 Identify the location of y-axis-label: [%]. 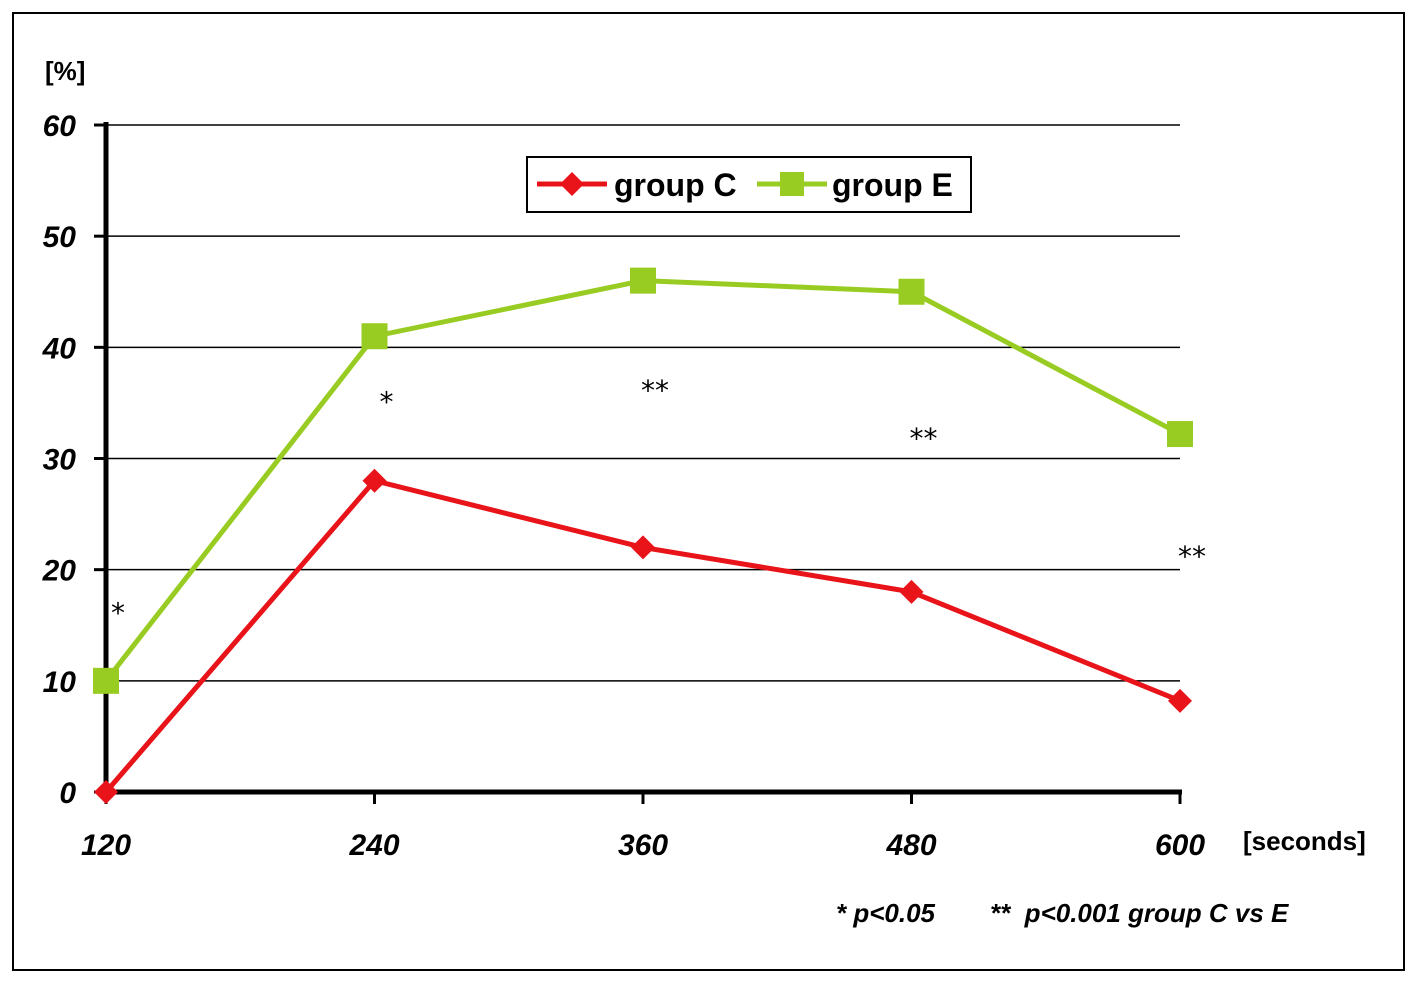
(65, 71).